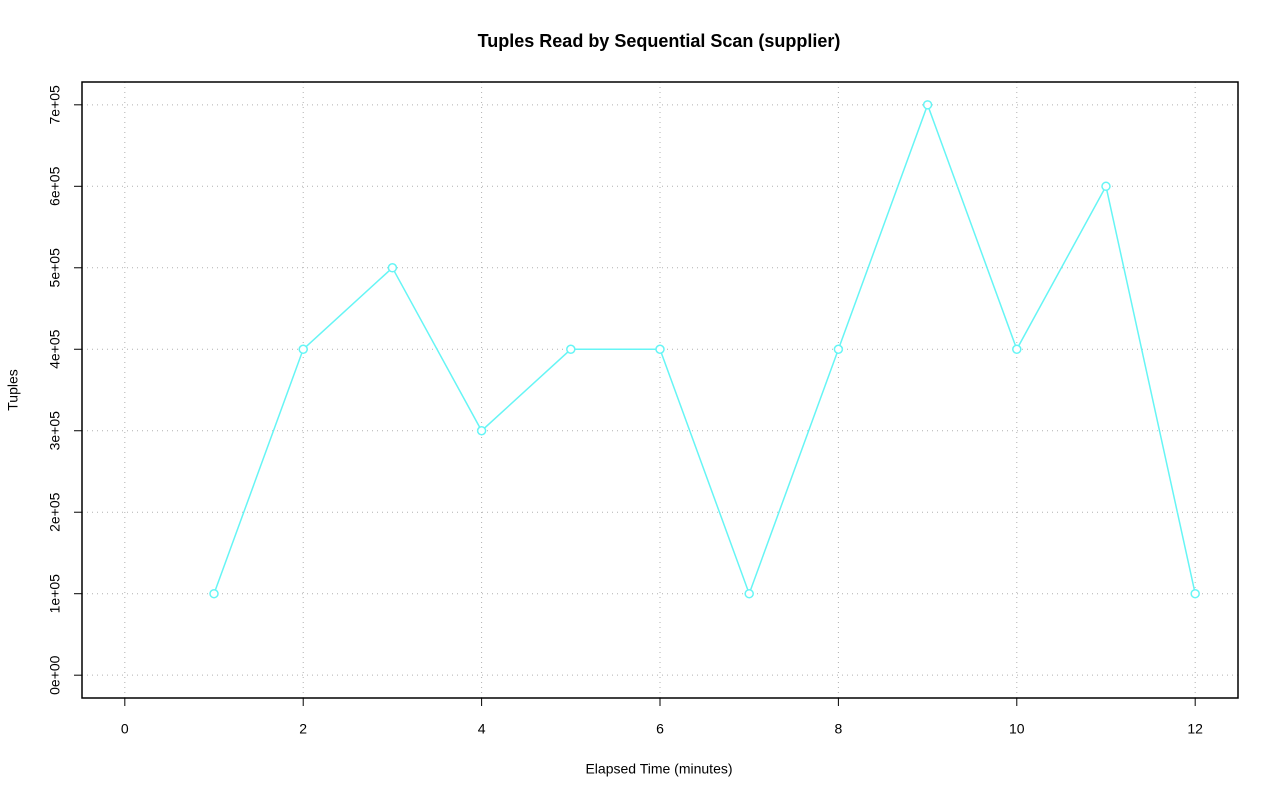 This screenshot has width=1280, height=801. I want to click on y-tick-label: 0e+00, so click(55, 675).